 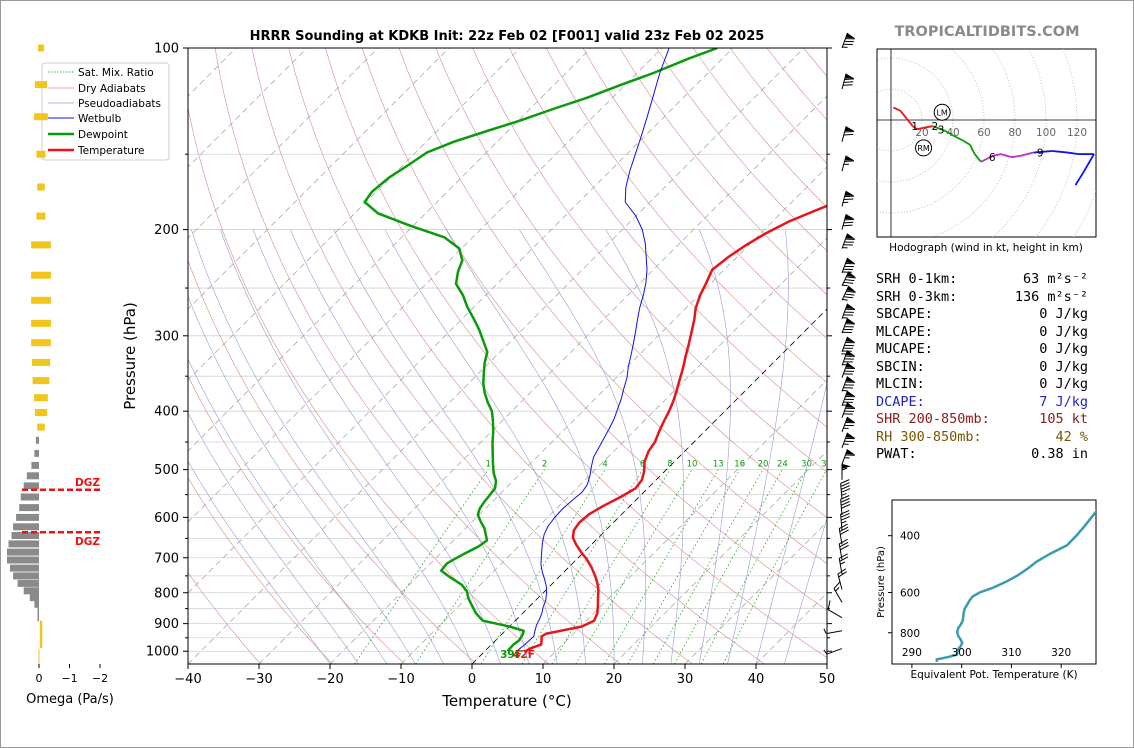 What do you see at coordinates (1011, 653) in the screenshot?
I see `theta-e-x-tick-label: 310` at bounding box center [1011, 653].